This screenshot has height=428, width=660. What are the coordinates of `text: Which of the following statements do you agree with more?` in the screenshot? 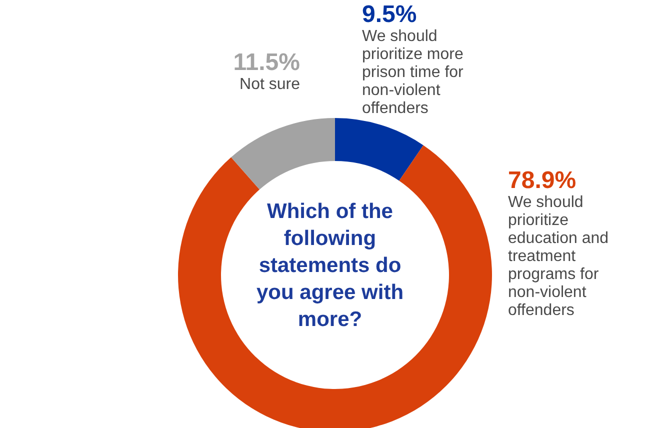 It's located at (330, 266).